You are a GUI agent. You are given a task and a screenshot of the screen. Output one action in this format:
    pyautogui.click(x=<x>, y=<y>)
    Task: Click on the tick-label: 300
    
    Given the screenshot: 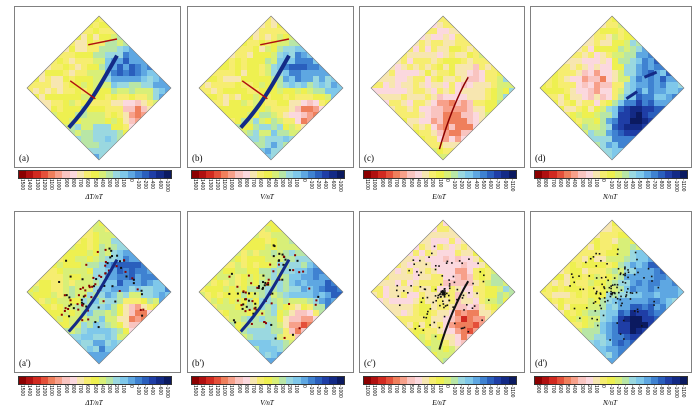 What is the action you would take?
    pyautogui.click(x=425, y=183)
    